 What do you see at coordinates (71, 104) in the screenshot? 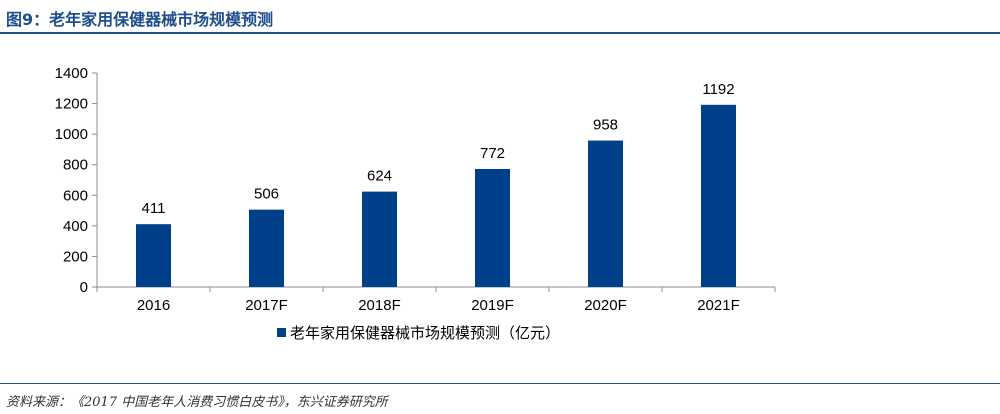
I see `y-tick-label: 1200` at bounding box center [71, 104].